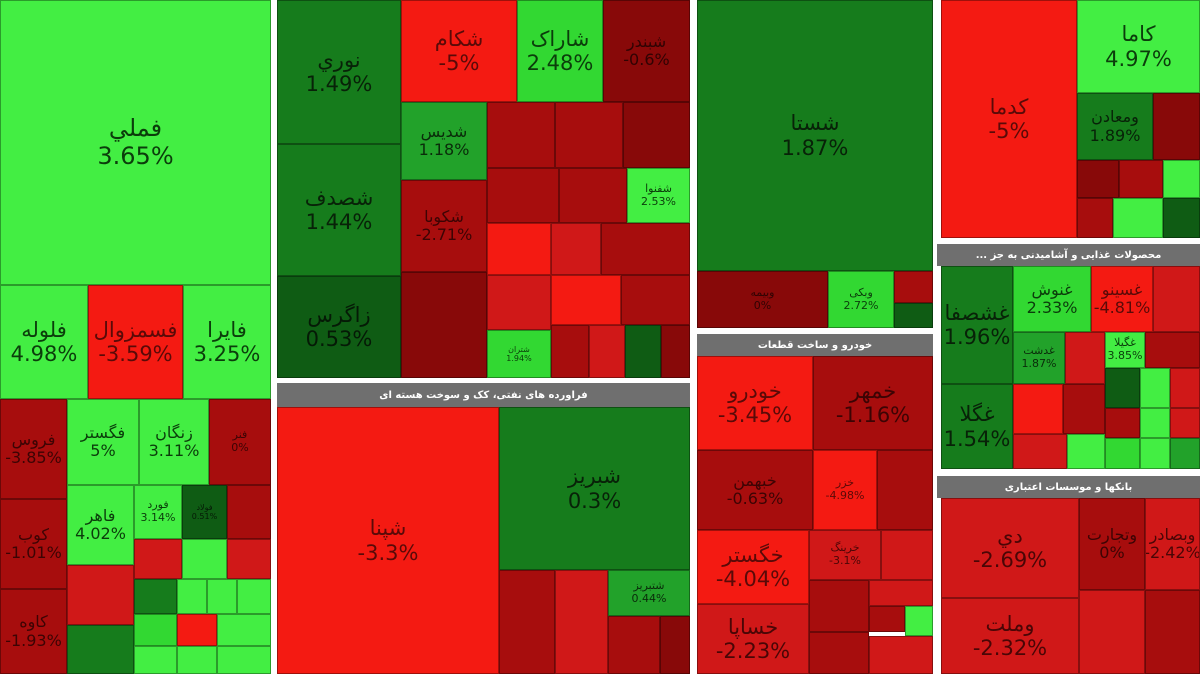 Image resolution: width=1200 pixels, height=674 pixels. What do you see at coordinates (459, 51) in the screenshot?
I see `treemap-tile-shekam: شکام -5%` at bounding box center [459, 51].